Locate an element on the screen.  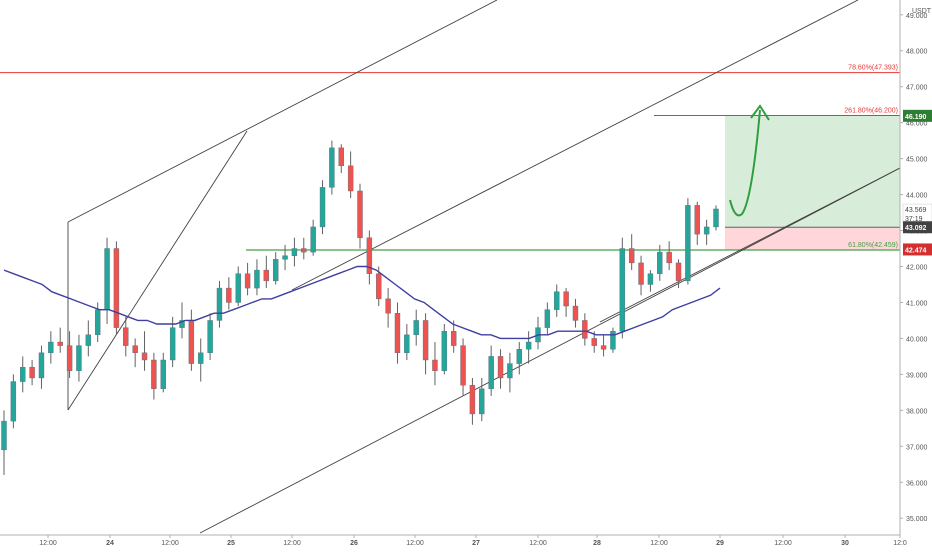
y-tick-label: 35.000 is located at coordinates (917, 519).